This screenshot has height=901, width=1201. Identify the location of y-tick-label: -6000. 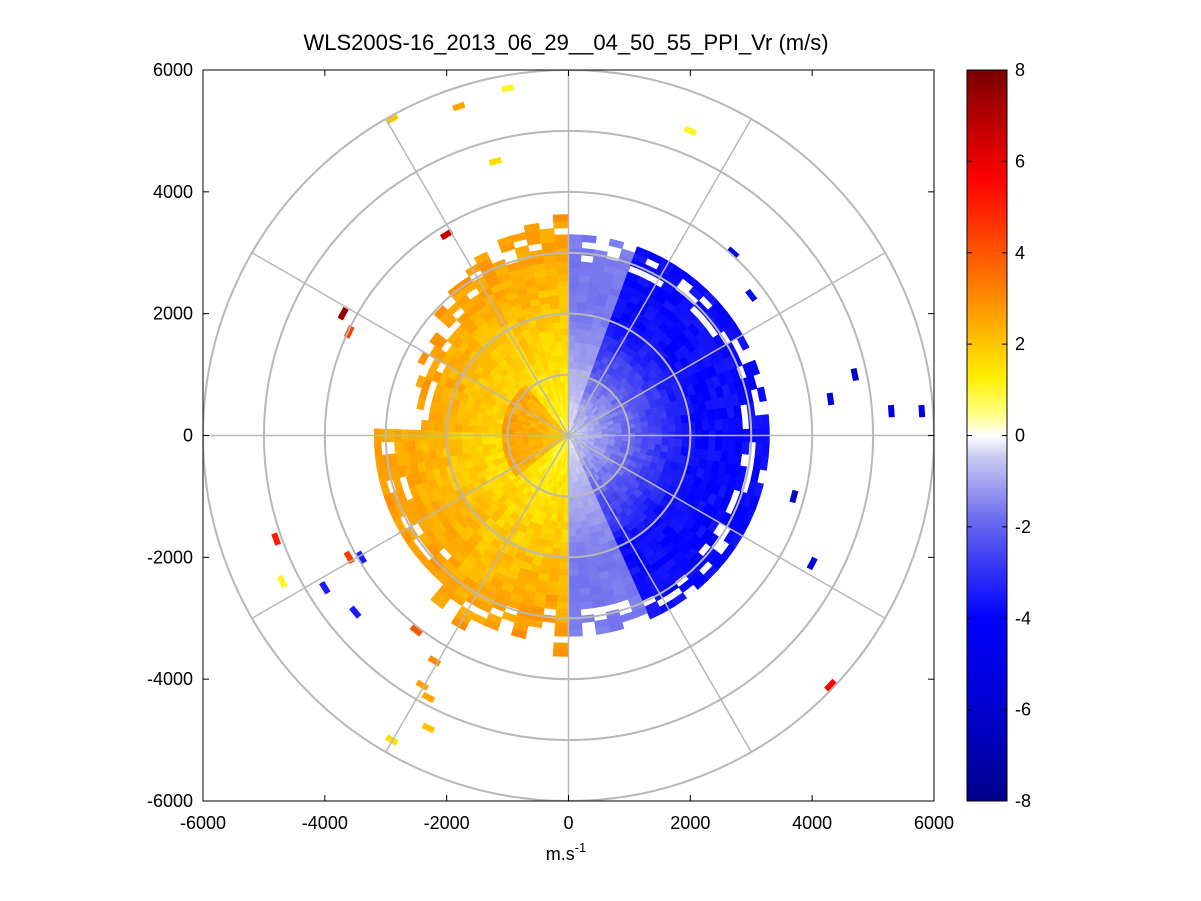
(170, 801).